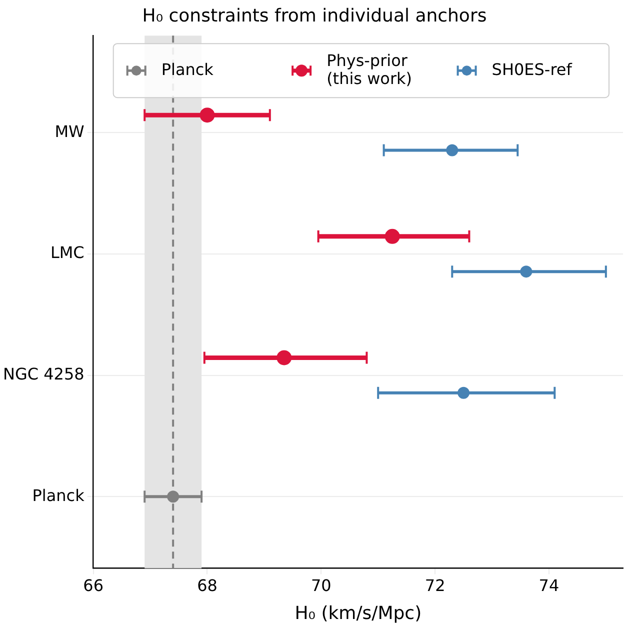  Describe the element at coordinates (435, 585) in the screenshot. I see `x-tick-label: 72` at that location.